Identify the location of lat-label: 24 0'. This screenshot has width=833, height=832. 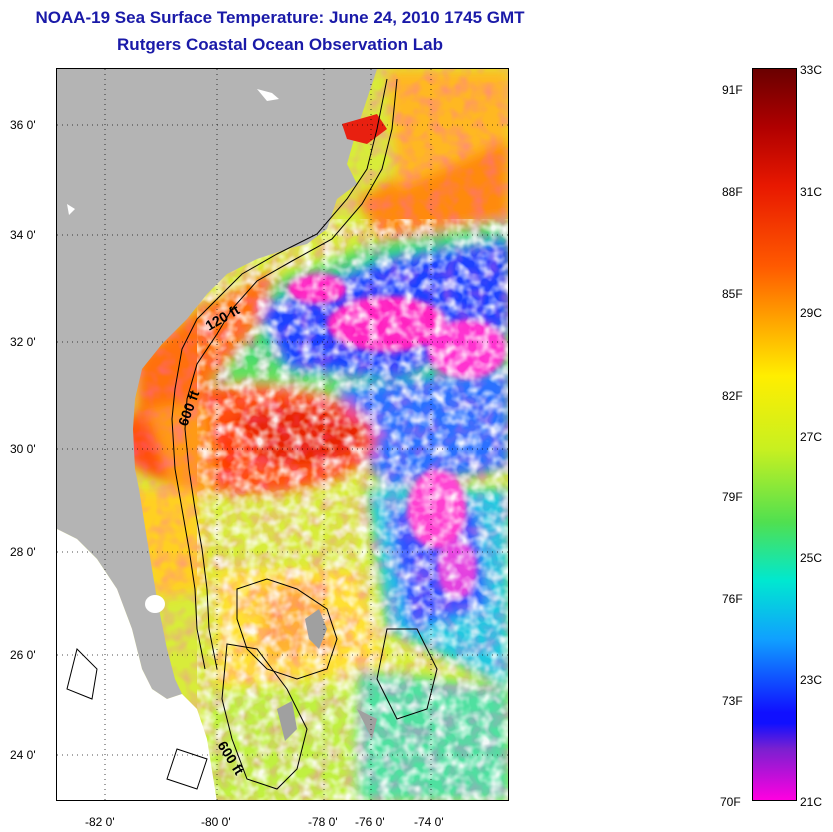
(23, 755).